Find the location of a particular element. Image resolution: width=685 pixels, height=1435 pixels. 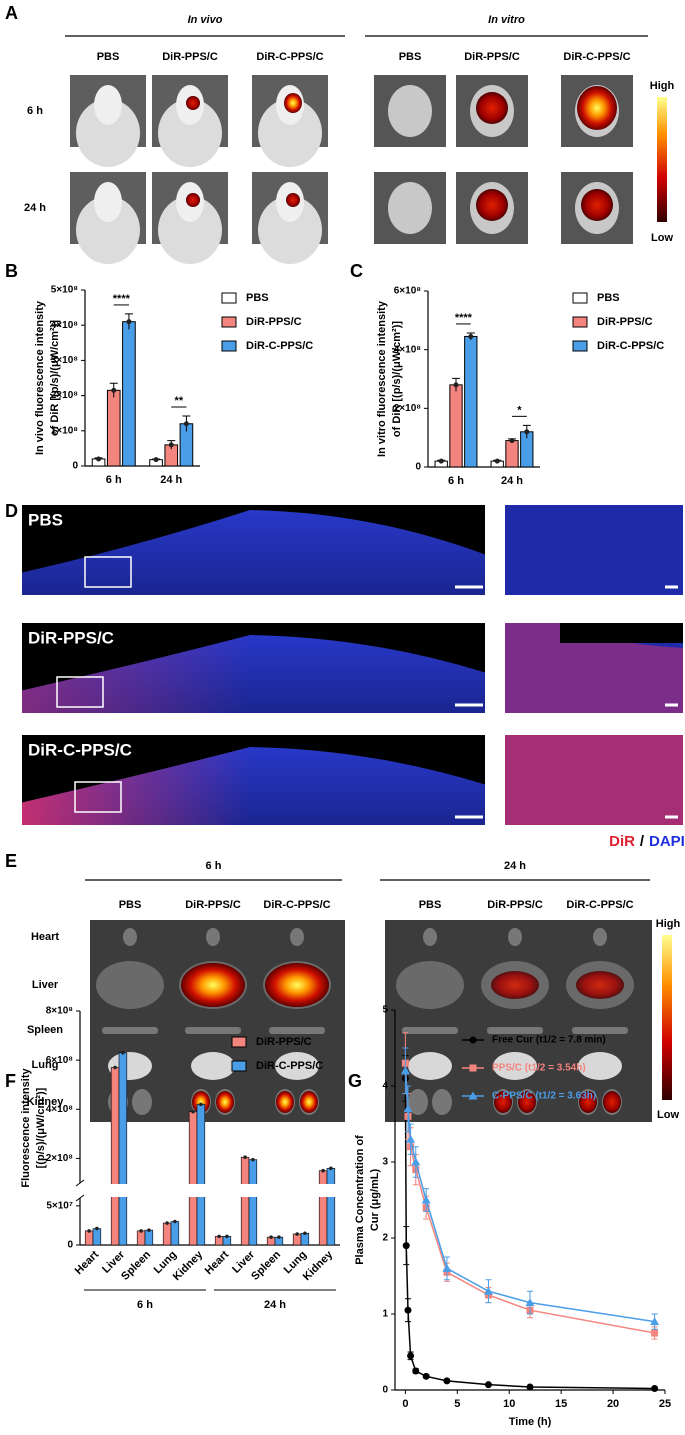

tissue is located at coordinates (253, 552).